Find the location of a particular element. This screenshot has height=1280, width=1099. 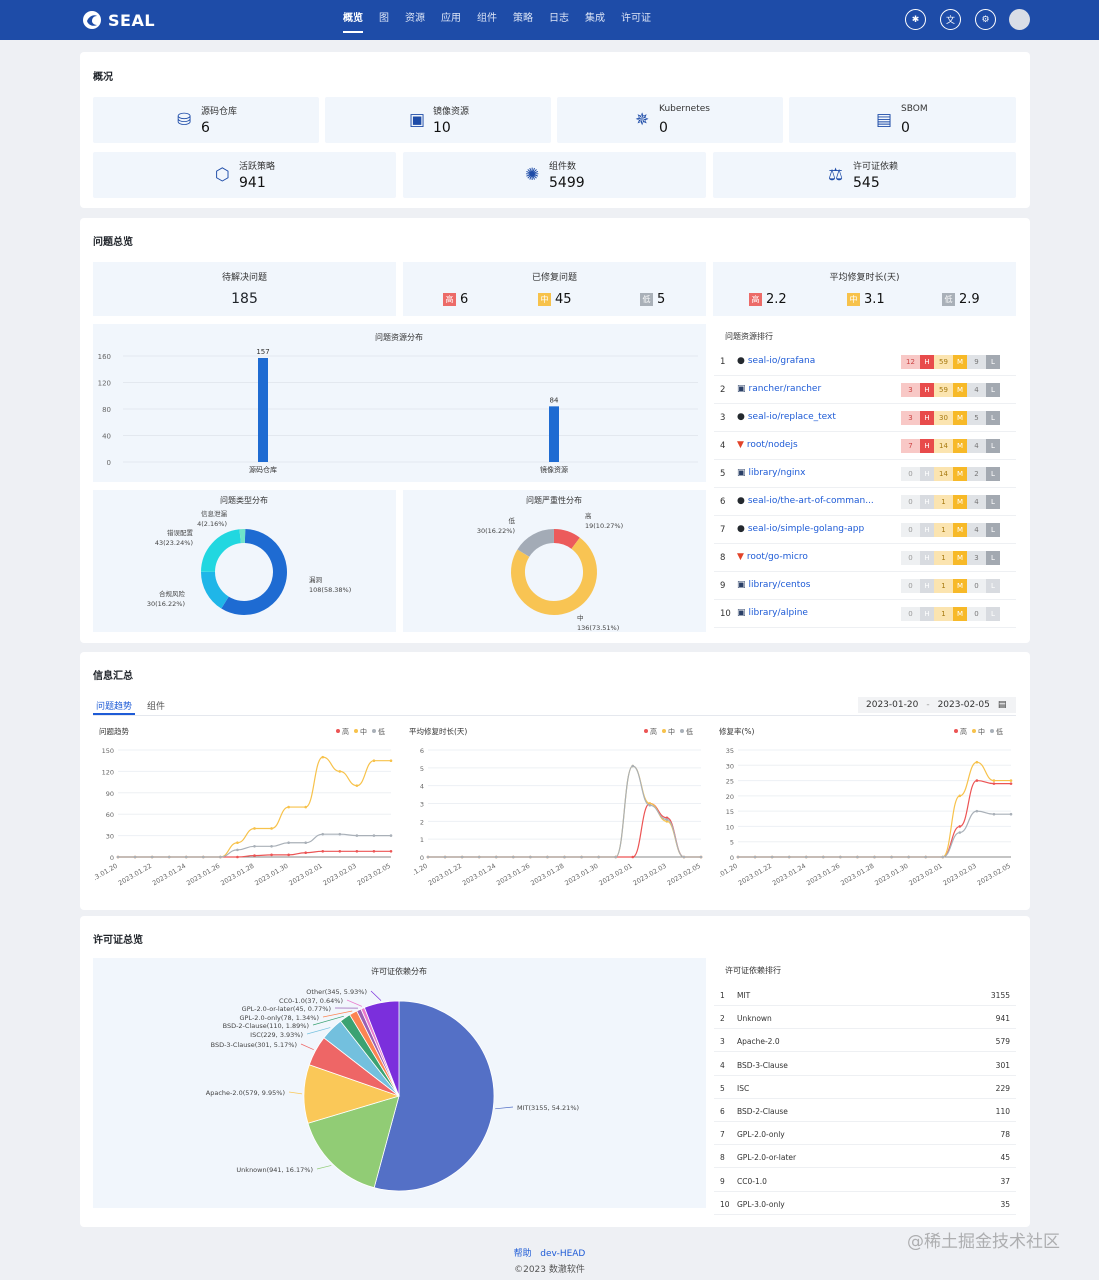

license-ranking-row: 8 GPL-2.0-or-later 45 is located at coordinates (865, 1157).